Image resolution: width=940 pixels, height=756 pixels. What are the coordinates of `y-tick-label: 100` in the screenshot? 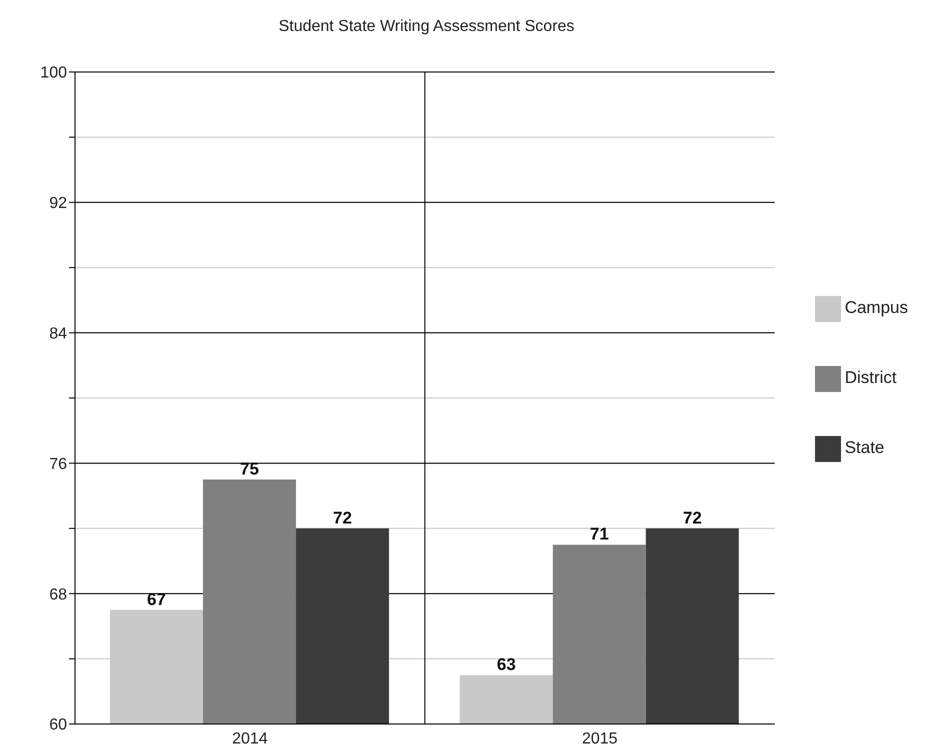 It's located at (54, 73).